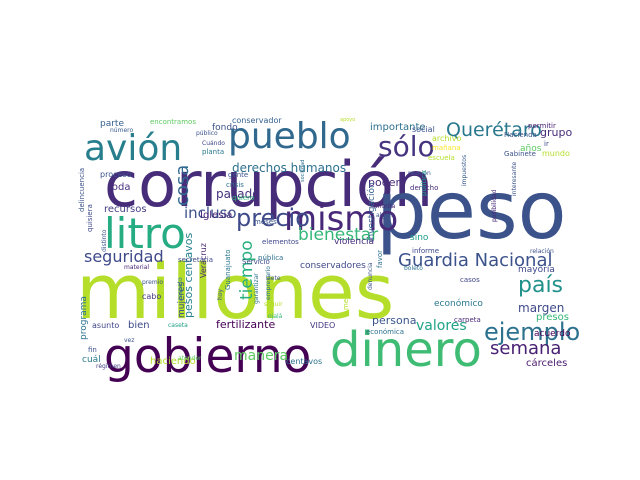 The height and width of the screenshot is (480, 640). Describe the element at coordinates (225, 128) in the screenshot. I see `cloud-word-fondo: fondo` at that location.